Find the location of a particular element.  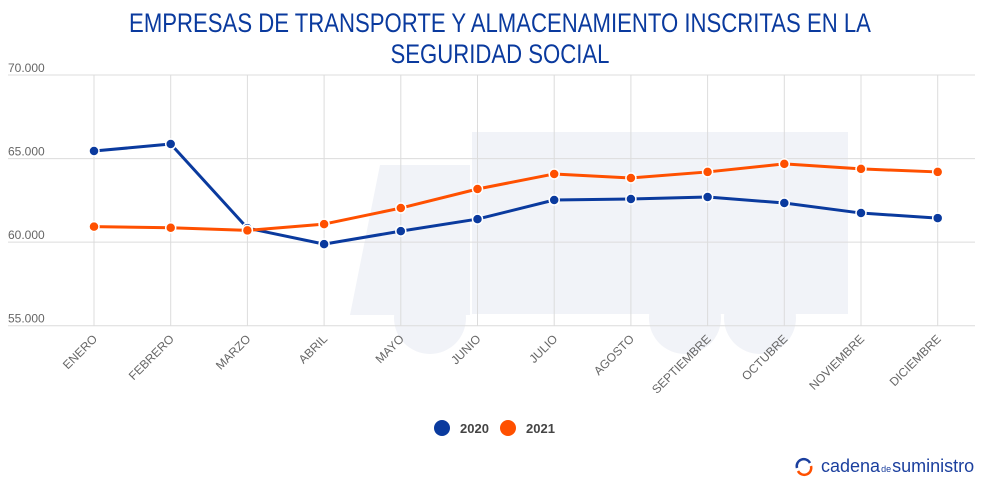

x-tick-label: ABRIL is located at coordinates (313, 349).